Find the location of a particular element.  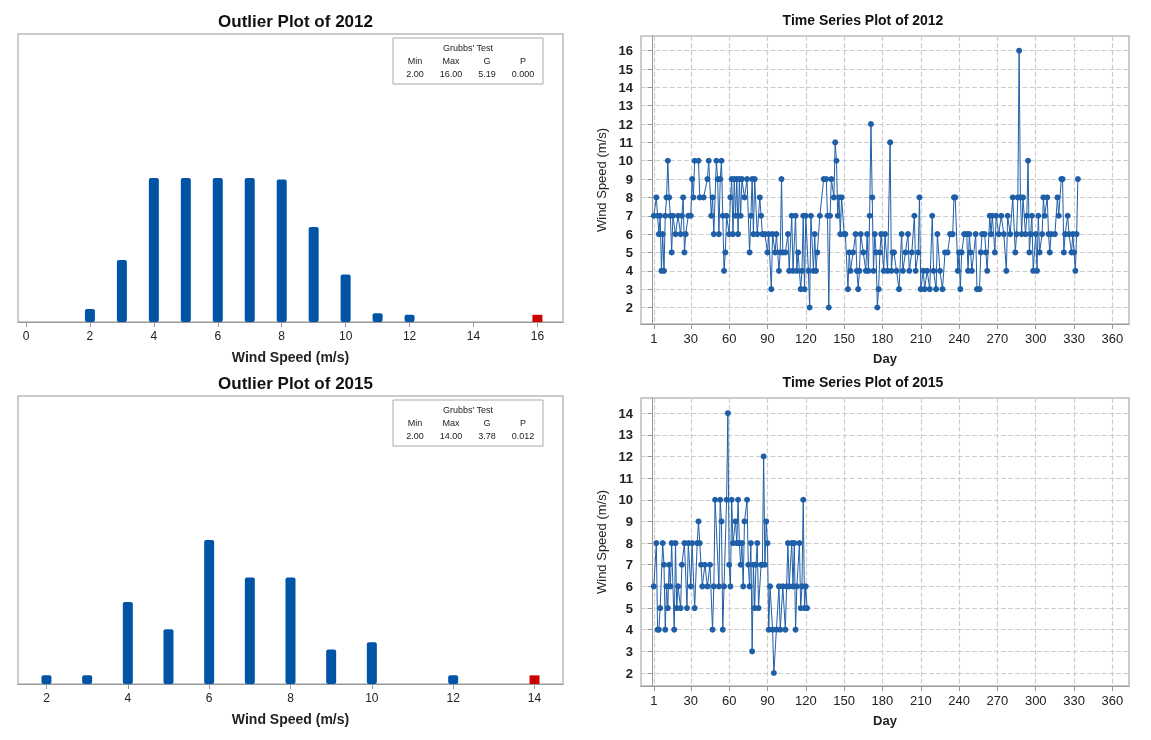

text: G is located at coordinates (487, 422).